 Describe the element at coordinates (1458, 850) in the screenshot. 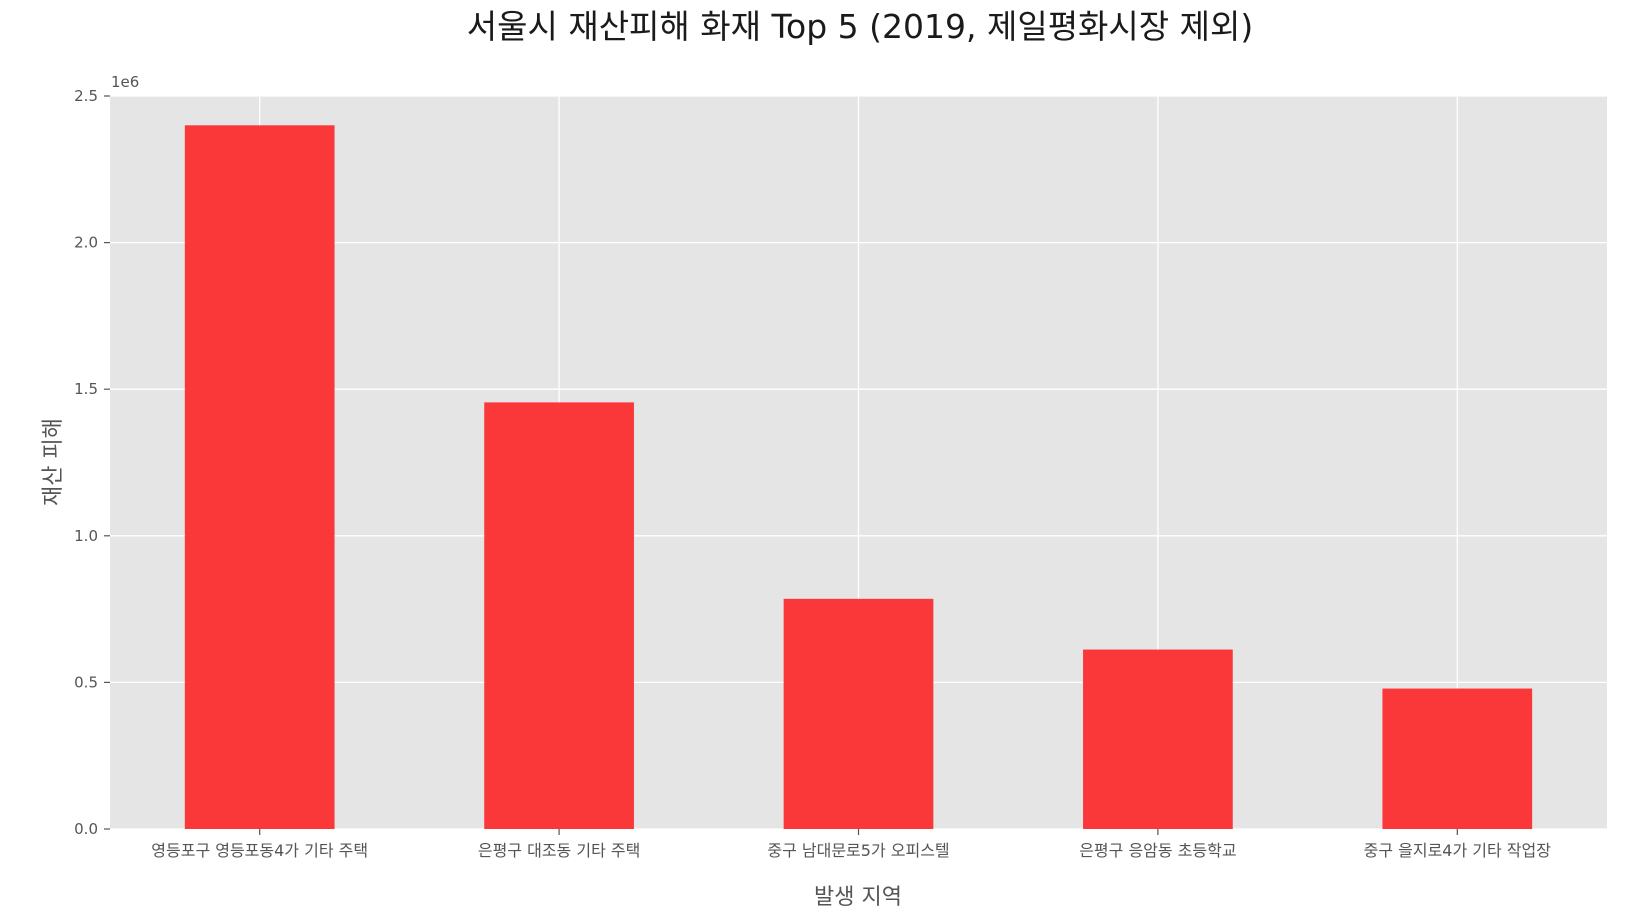

I see `x-tick-label: 중구 을지로4가 기타 작업장` at that location.